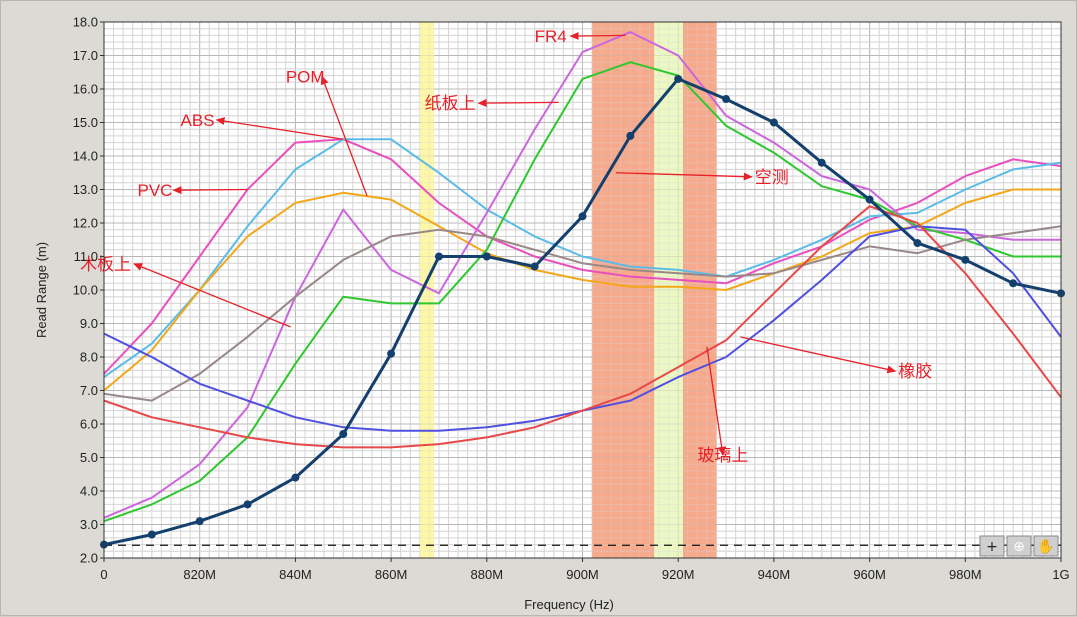 The image size is (1077, 617). Describe the element at coordinates (86, 256) in the screenshot. I see `y-tick-label: 11.0` at that location.